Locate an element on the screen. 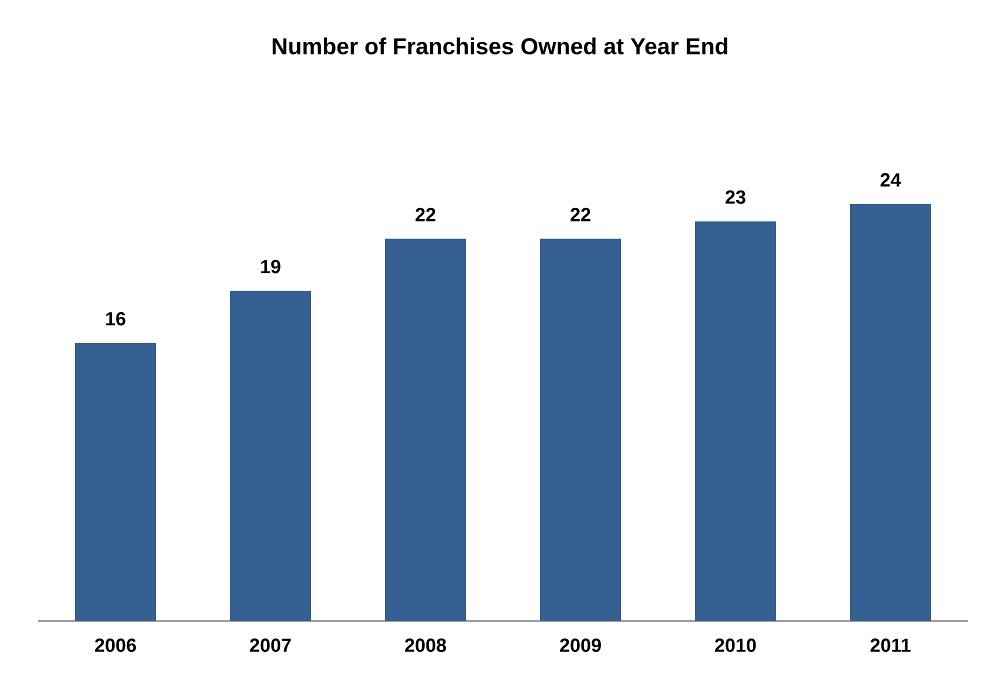 This screenshot has width=986, height=684. x-tick-label: 2009 is located at coordinates (580, 645).